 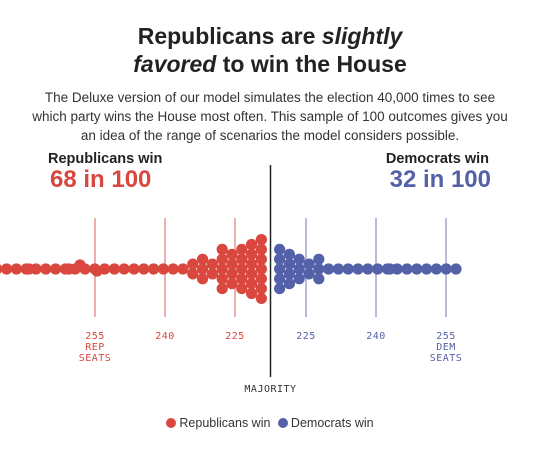 I want to click on legend-item-dem: Democrats win, so click(x=325, y=423).